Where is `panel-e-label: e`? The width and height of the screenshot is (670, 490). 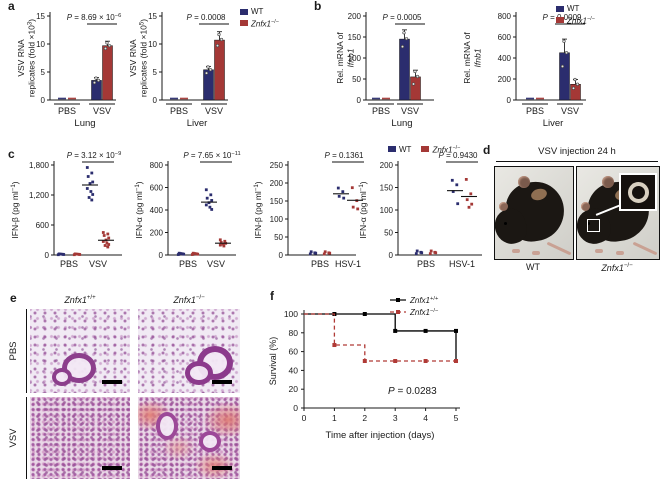
panel-e-label: e is located at coordinates (13, 298).